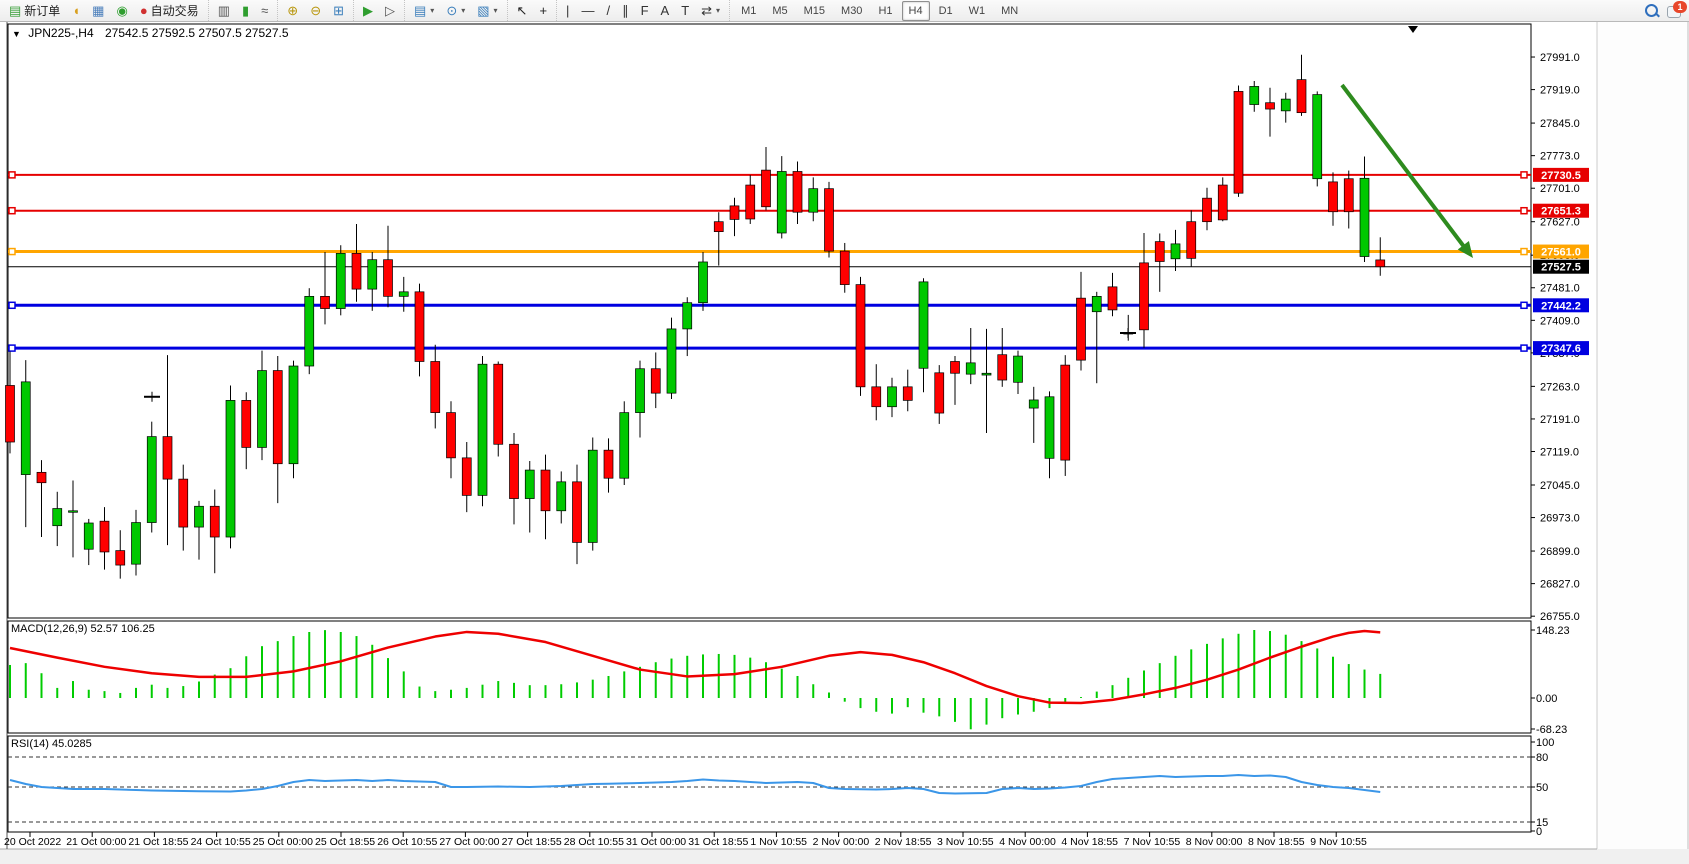  What do you see at coordinates (1089, 842) in the screenshot?
I see `time-axis-label: 4 Nov 18:55` at bounding box center [1089, 842].